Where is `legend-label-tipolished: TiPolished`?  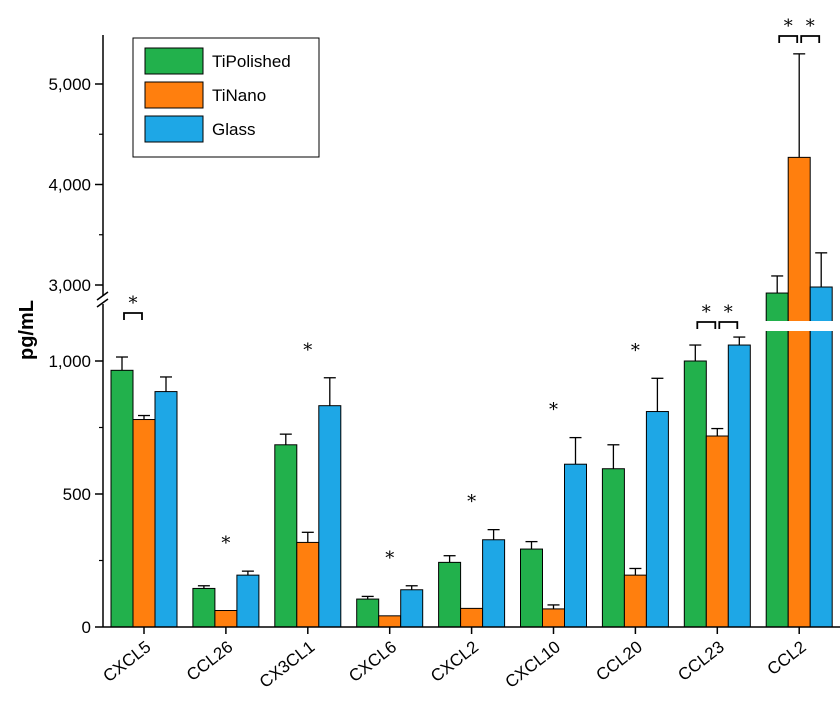
legend-label-tipolished: TiPolished is located at coordinates (251, 61).